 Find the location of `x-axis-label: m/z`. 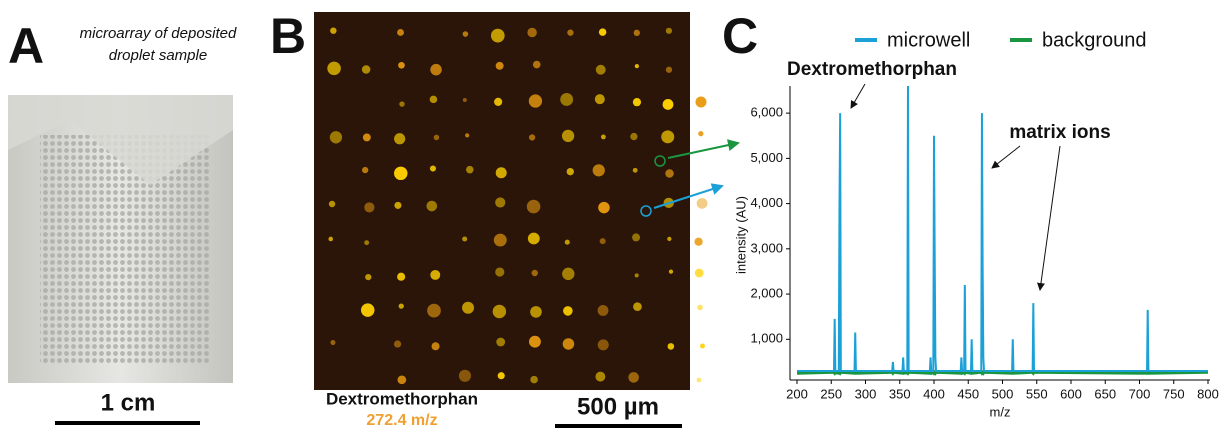

x-axis-label: m/z is located at coordinates (1000, 411).